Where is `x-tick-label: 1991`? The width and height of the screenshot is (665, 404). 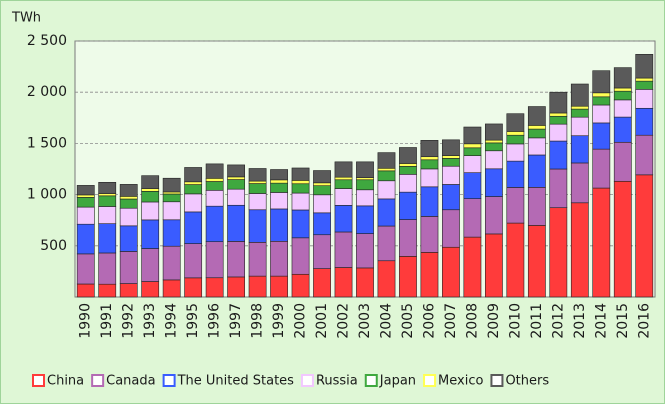 x-tick-label: 1991 is located at coordinates (107, 321).